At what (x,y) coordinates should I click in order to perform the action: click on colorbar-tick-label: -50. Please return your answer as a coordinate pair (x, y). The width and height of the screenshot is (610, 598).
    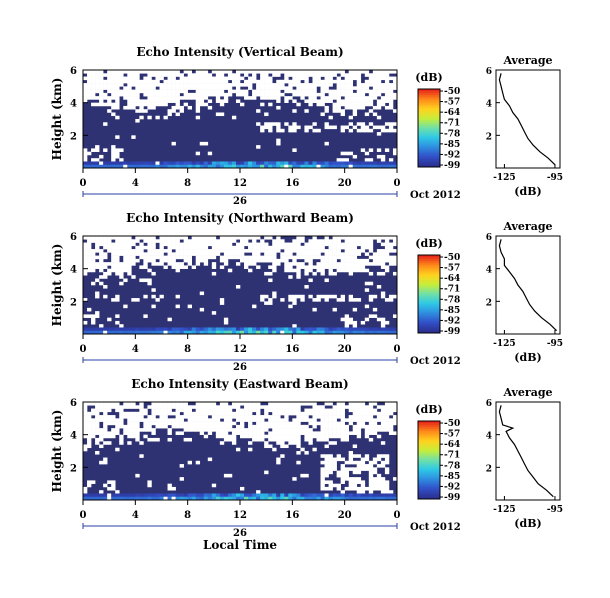
    Looking at the image, I should click on (452, 92).